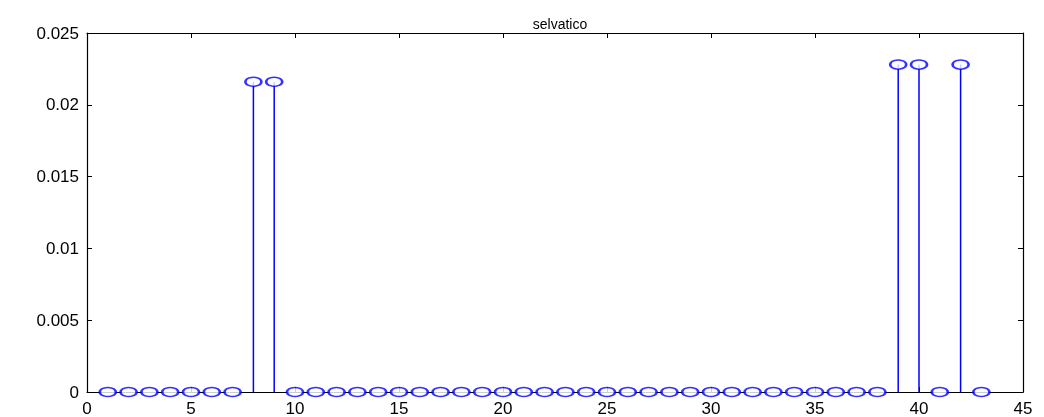 The width and height of the screenshot is (1044, 417). I want to click on chart-title: selvatico, so click(560, 24).